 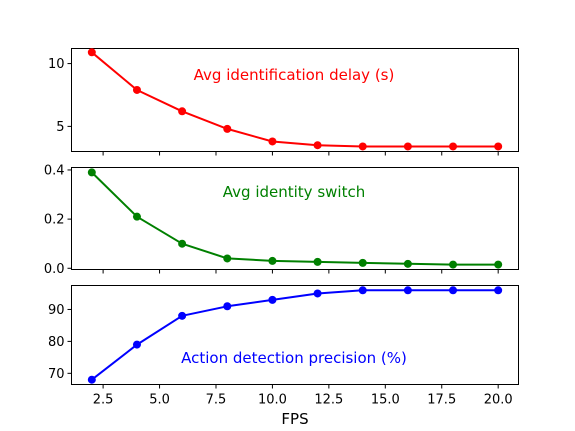 I want to click on x-tick-label: 12.5, so click(x=328, y=400).